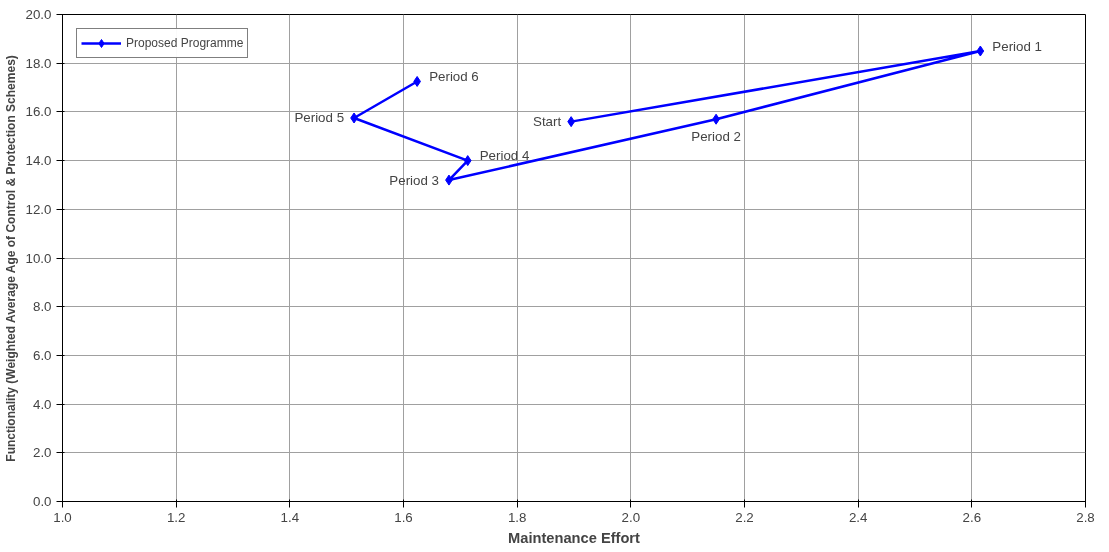  What do you see at coordinates (972, 517) in the screenshot?
I see `x-tick-label: 2.6` at bounding box center [972, 517].